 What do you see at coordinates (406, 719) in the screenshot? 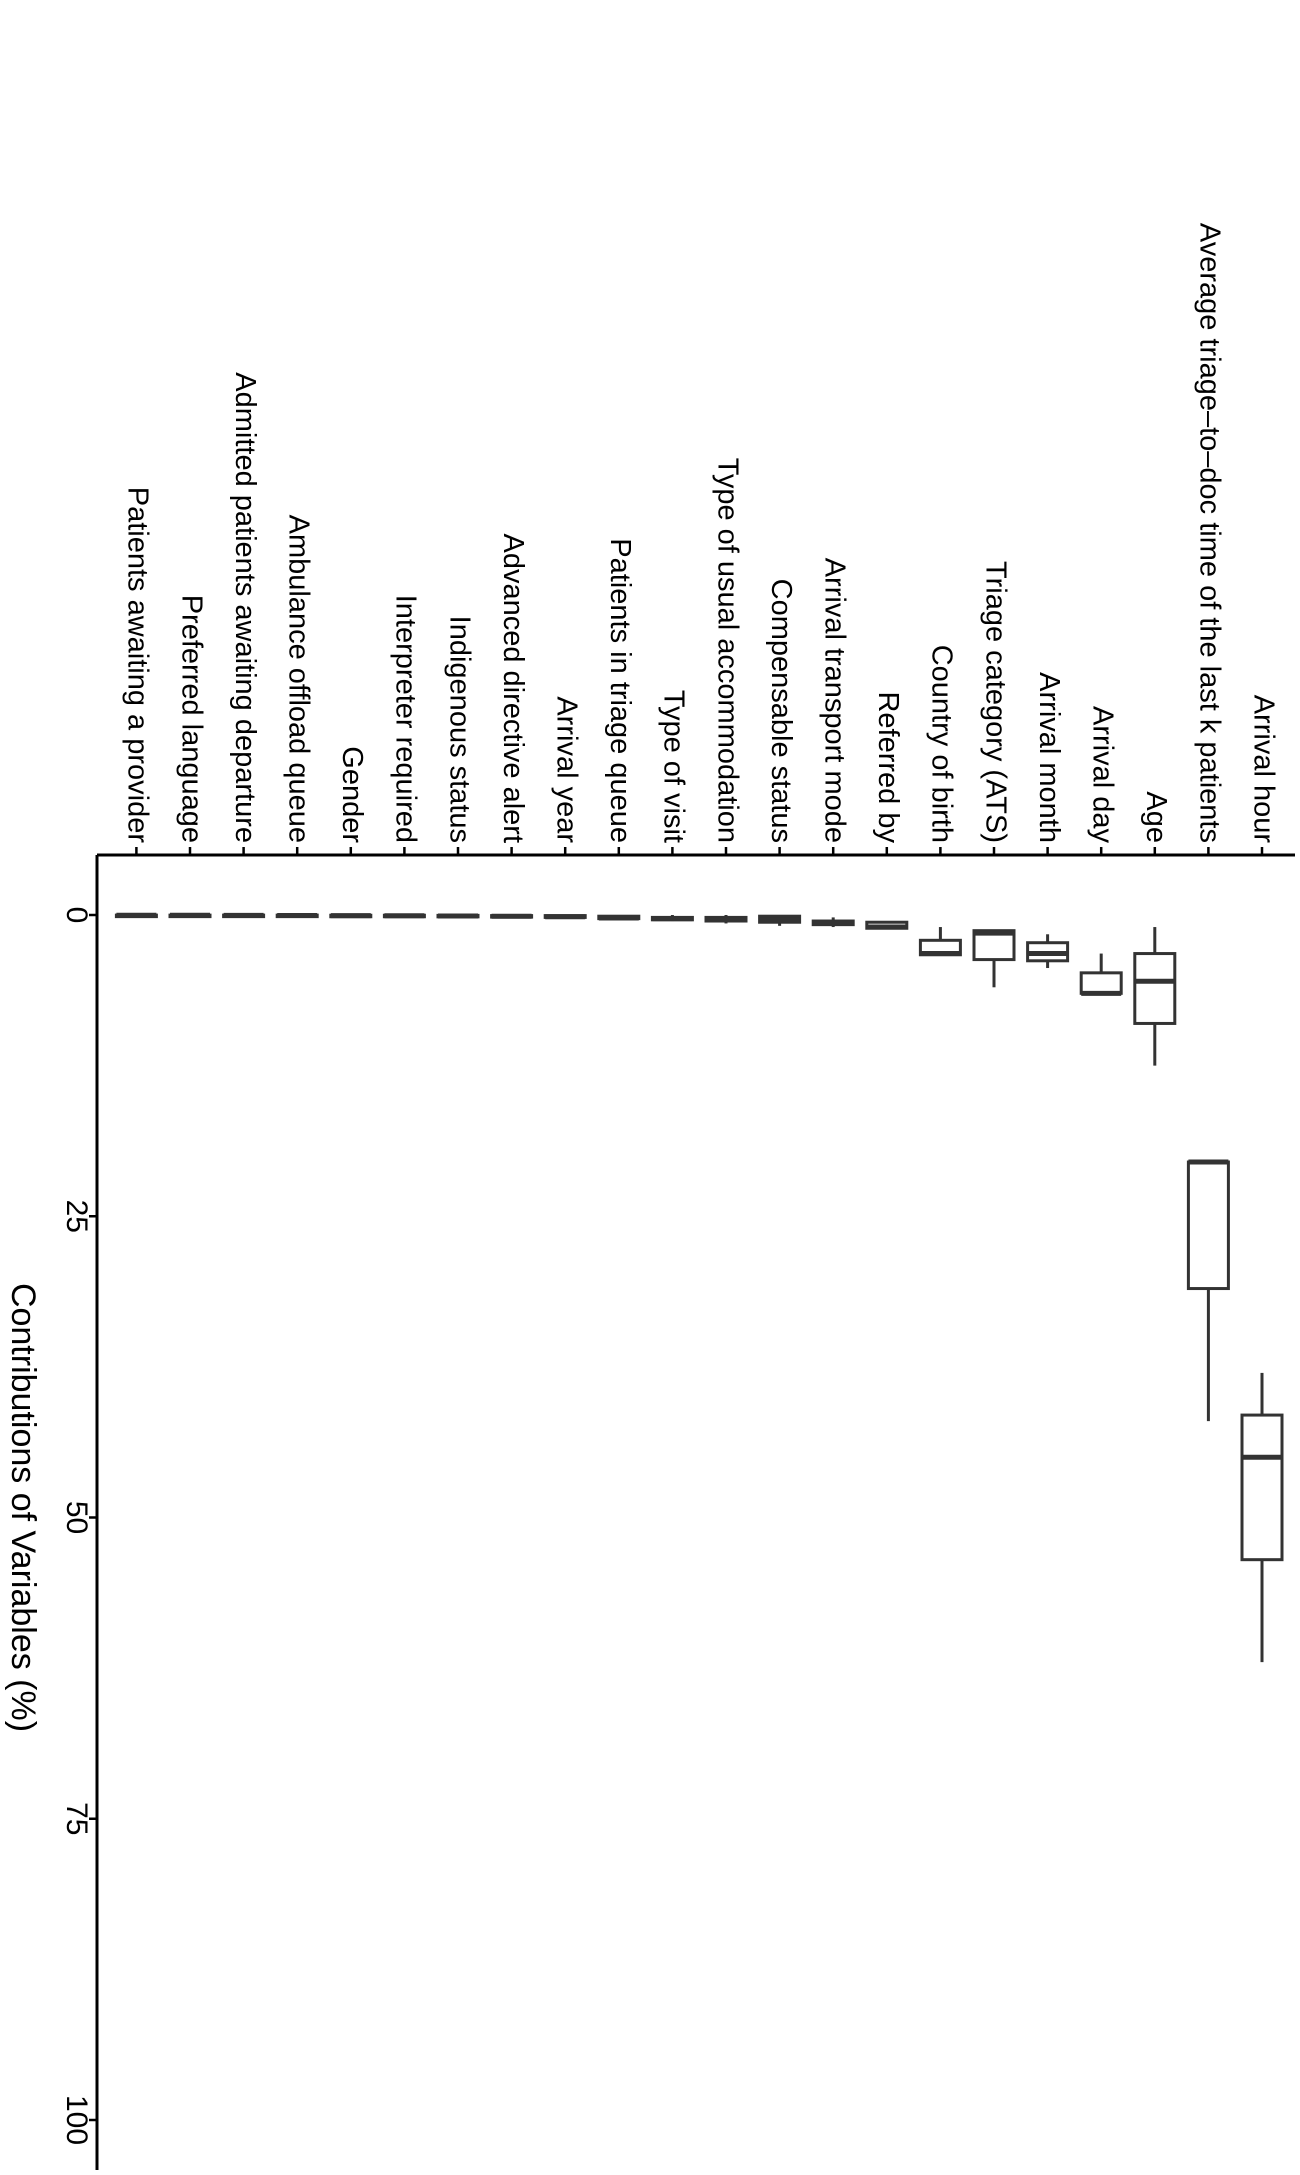
I see `category-label: Interpreter required` at bounding box center [406, 719].